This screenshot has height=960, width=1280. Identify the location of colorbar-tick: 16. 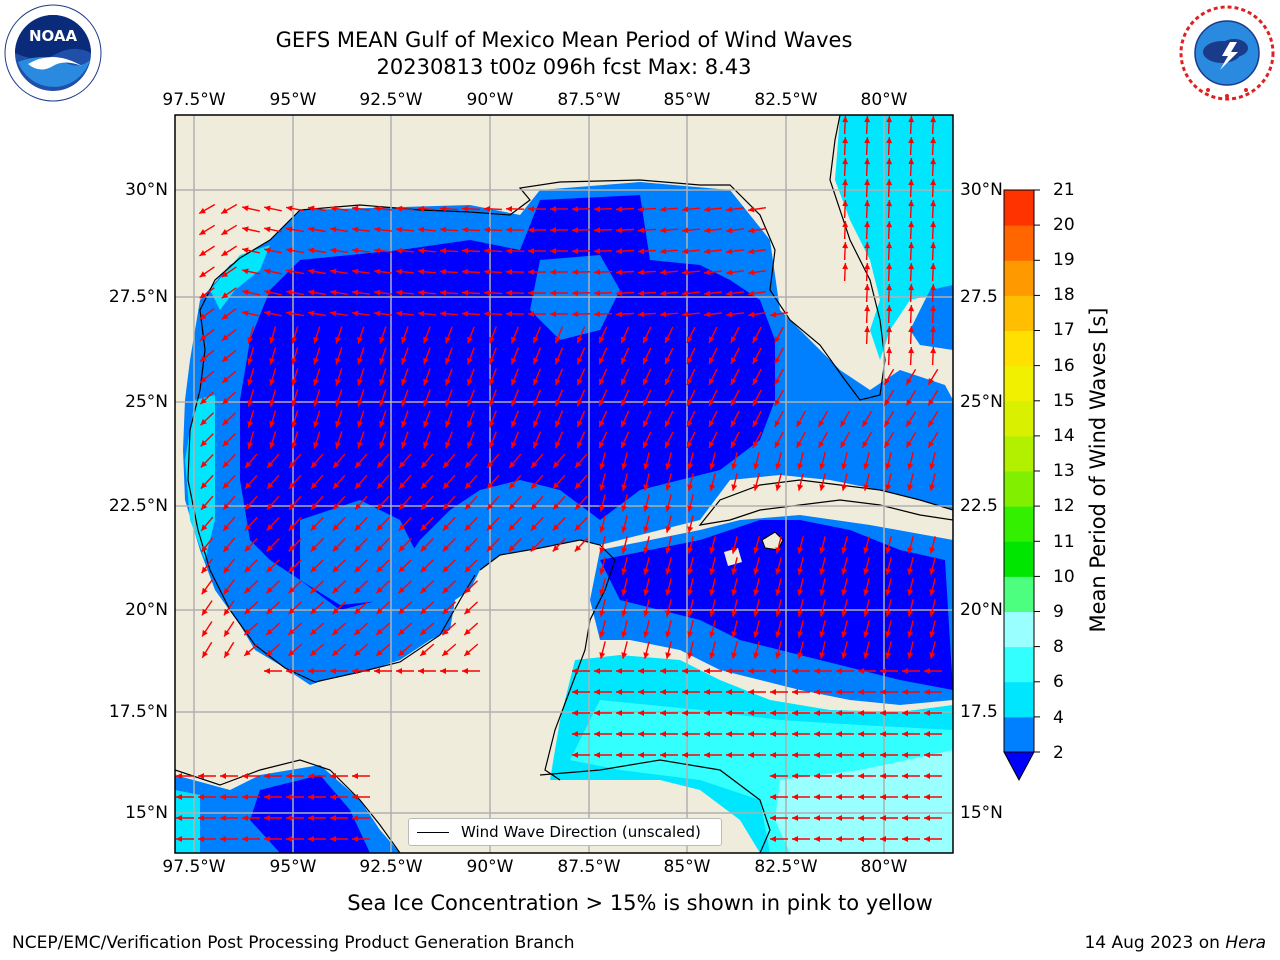
(1064, 366).